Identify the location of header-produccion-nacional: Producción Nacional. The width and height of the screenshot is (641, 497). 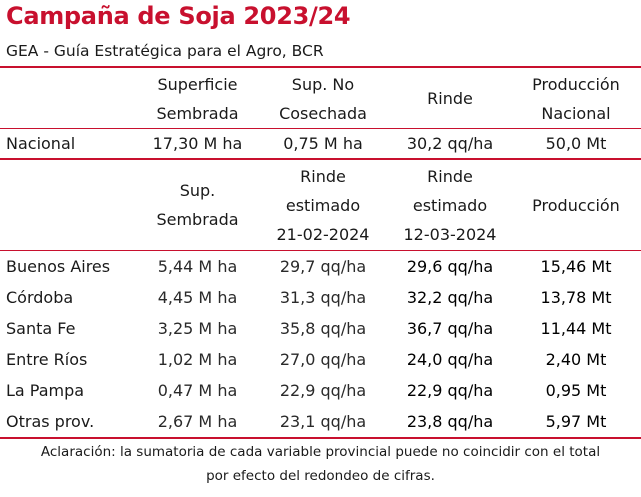
(576, 99).